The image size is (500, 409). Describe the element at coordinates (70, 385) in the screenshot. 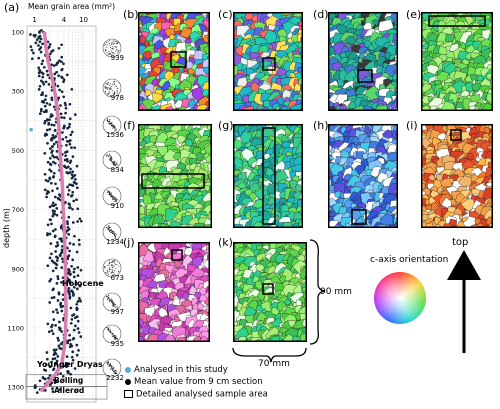

I see `period-bolling-allerod: Bølling Allerød` at that location.